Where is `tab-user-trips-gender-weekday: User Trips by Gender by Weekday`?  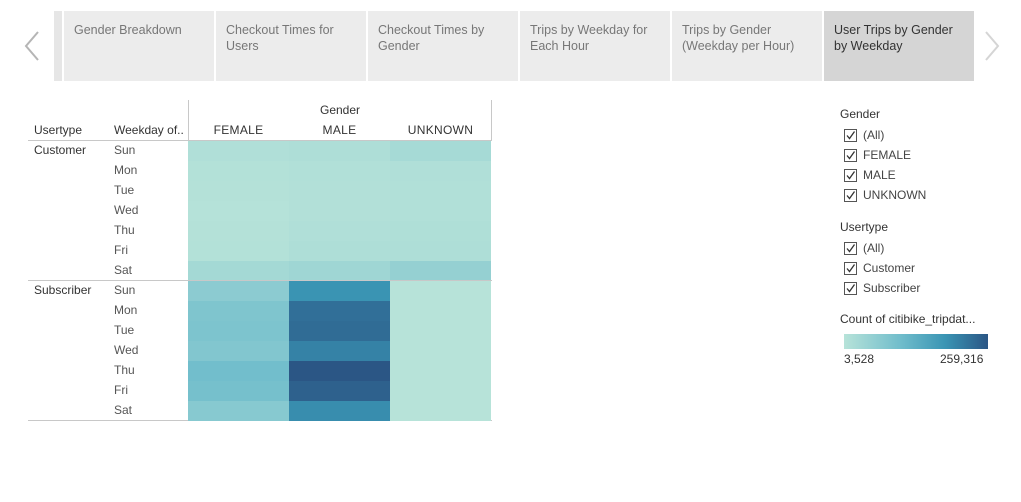 tab-user-trips-gender-weekday: User Trips by Gender by Weekday is located at coordinates (899, 46).